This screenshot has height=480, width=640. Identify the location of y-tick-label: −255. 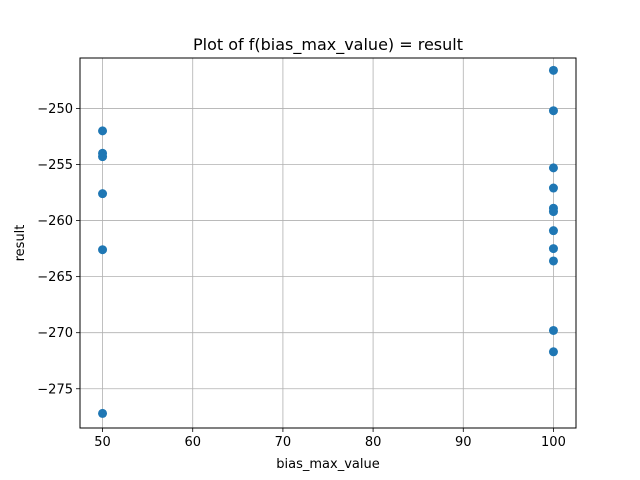
(55, 165).